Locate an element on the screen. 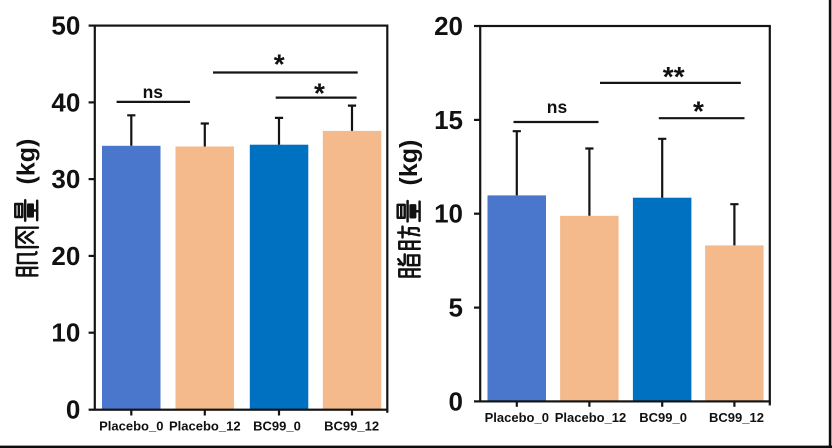  svg-text: 5 is located at coordinates (456, 308).